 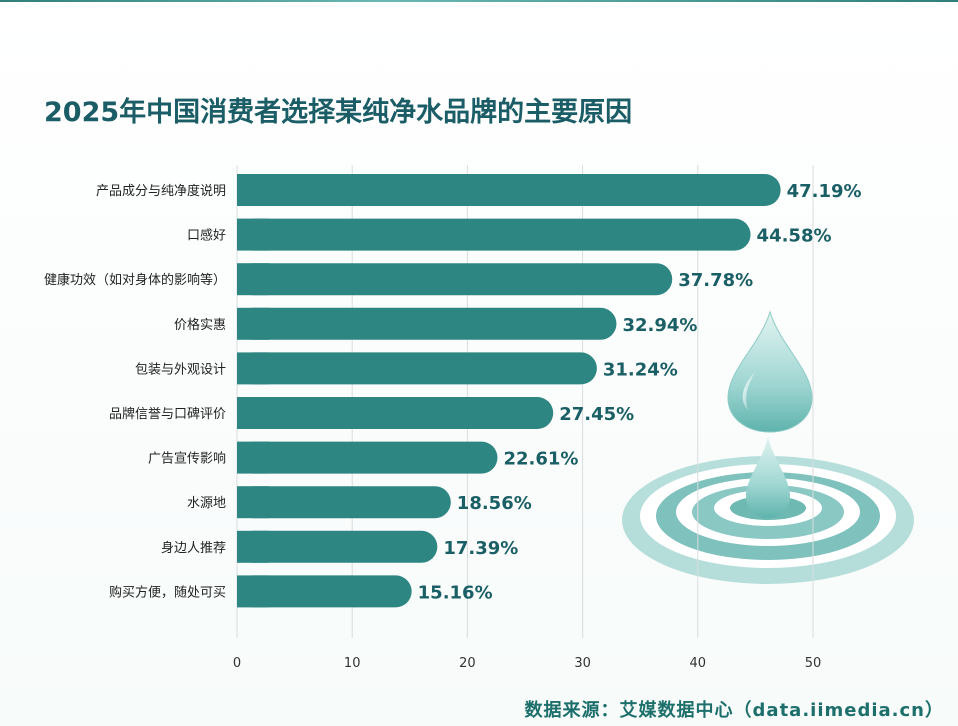 What do you see at coordinates (161, 191) in the screenshot?
I see `category-label: 产品成分与纯净度说明` at bounding box center [161, 191].